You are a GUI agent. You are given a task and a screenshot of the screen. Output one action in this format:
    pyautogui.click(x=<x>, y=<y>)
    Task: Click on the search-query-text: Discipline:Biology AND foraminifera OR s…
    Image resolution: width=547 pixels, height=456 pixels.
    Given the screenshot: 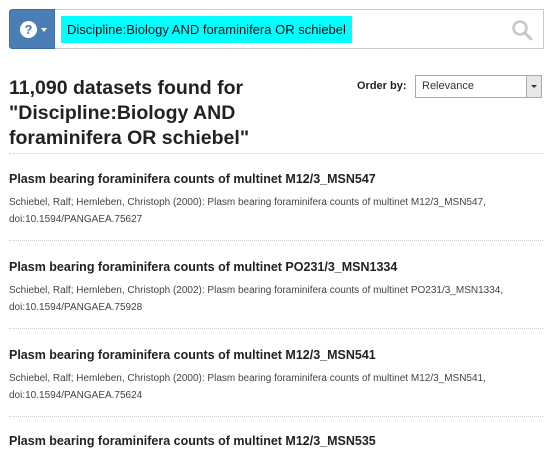 What is the action you would take?
    pyautogui.click(x=206, y=29)
    